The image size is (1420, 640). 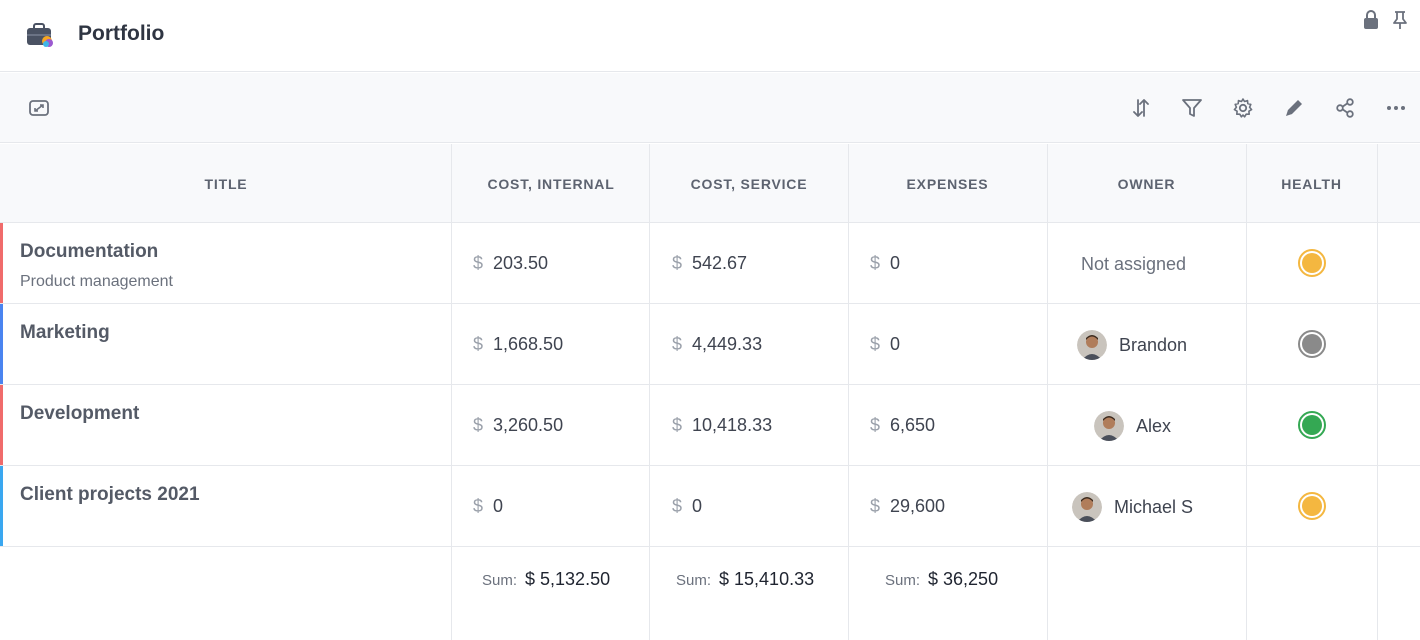 I want to click on amount-value: 1,668.50, so click(x=528, y=344).